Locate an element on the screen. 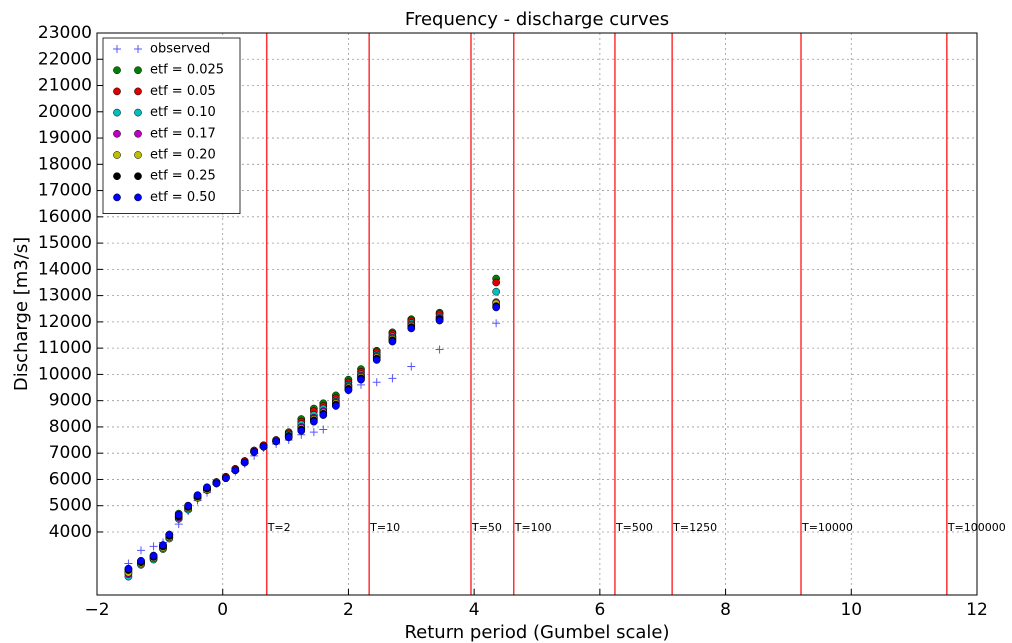 This screenshot has height=643, width=1012. x-tick-label: 12 is located at coordinates (977, 610).